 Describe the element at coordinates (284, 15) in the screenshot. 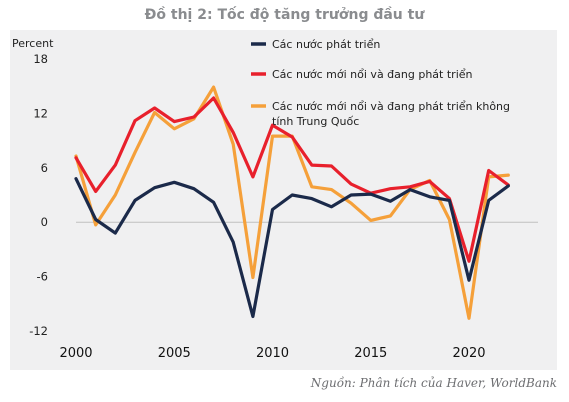

I see `chart-title: Đồ thị 2: Tốc độ tăng trưởng đầu tư` at that location.